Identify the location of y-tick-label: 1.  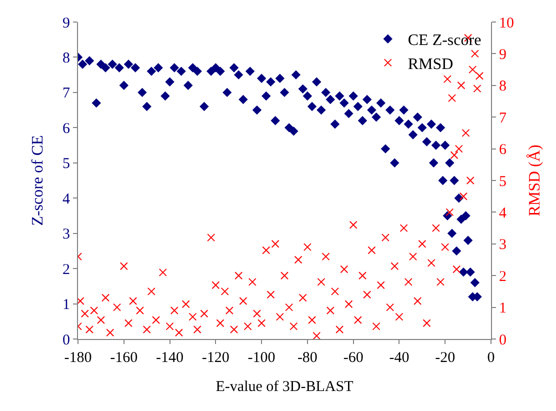
(66, 305).